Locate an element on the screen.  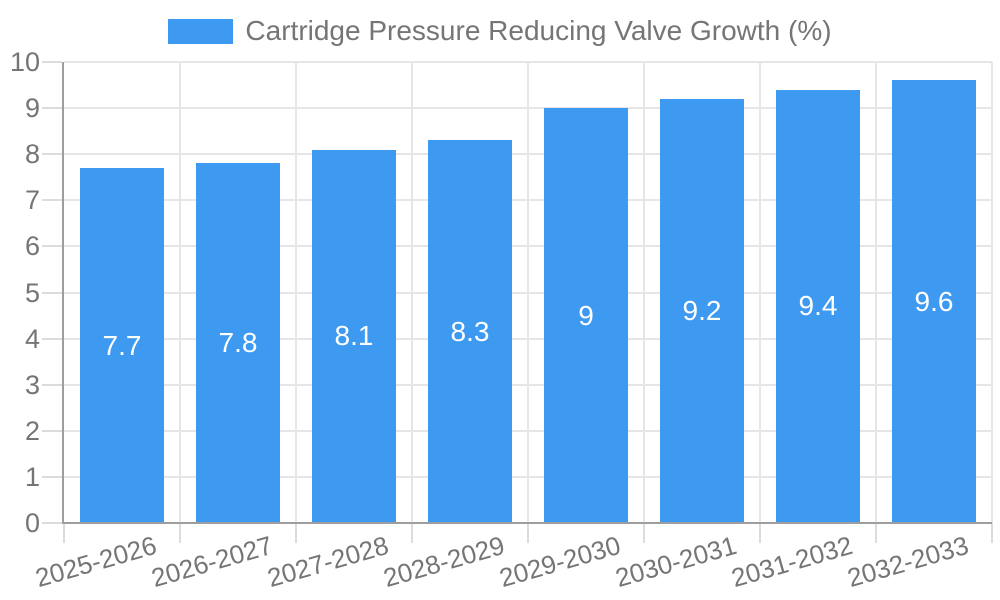
bar: 9.6 is located at coordinates (934, 301).